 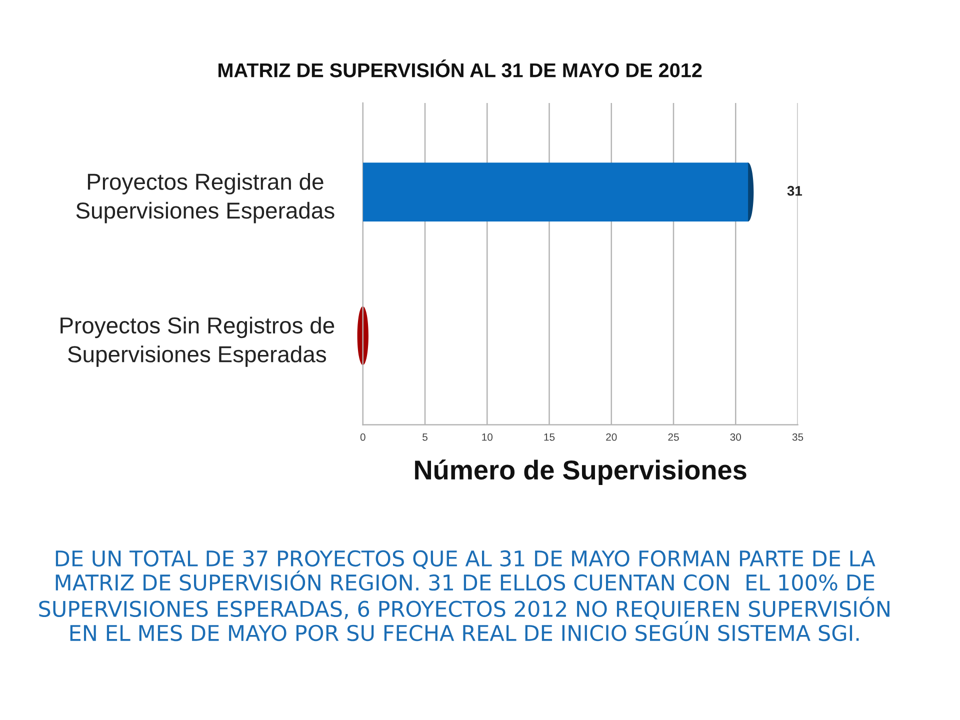 What do you see at coordinates (798, 437) in the screenshot?
I see `x-tick-label: 35` at bounding box center [798, 437].